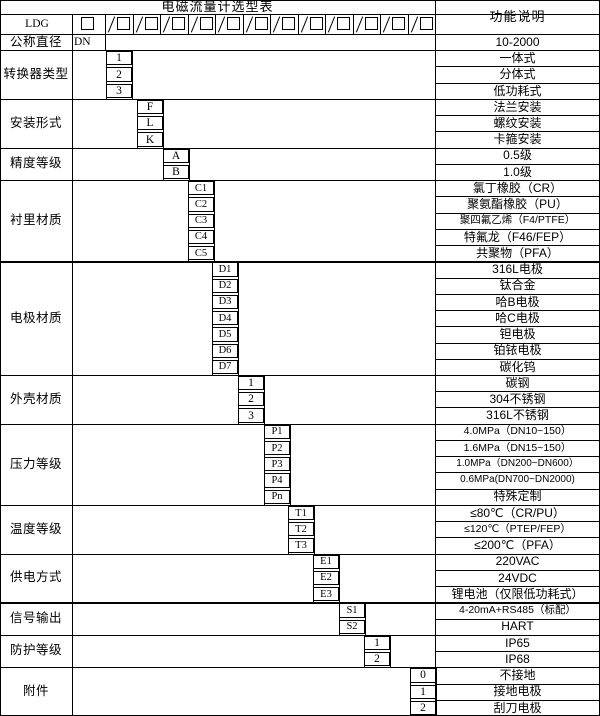 The height and width of the screenshot is (716, 600). What do you see at coordinates (517, 609) in the screenshot?
I see `desc-10-0: 4-20mA+RS485（标配）` at bounding box center [517, 609].